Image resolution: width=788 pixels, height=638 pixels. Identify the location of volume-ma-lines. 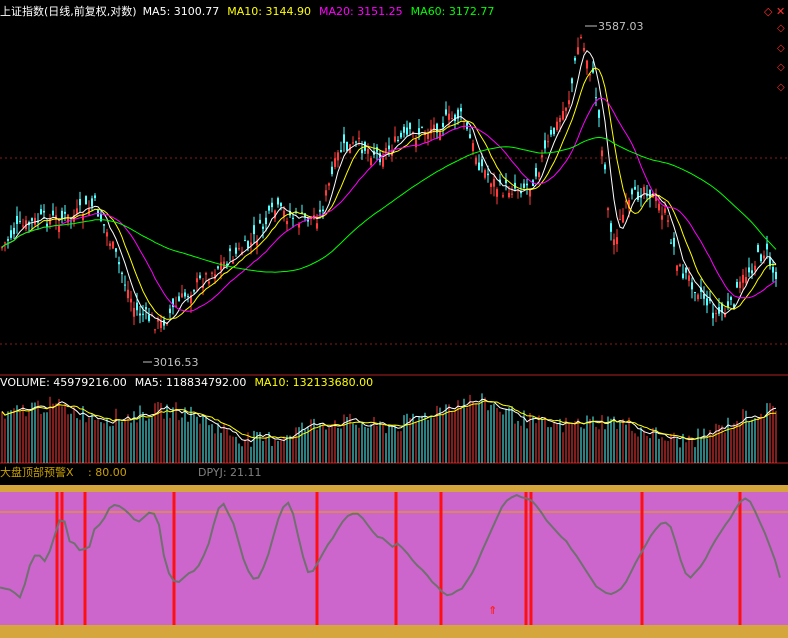
(389, 420).